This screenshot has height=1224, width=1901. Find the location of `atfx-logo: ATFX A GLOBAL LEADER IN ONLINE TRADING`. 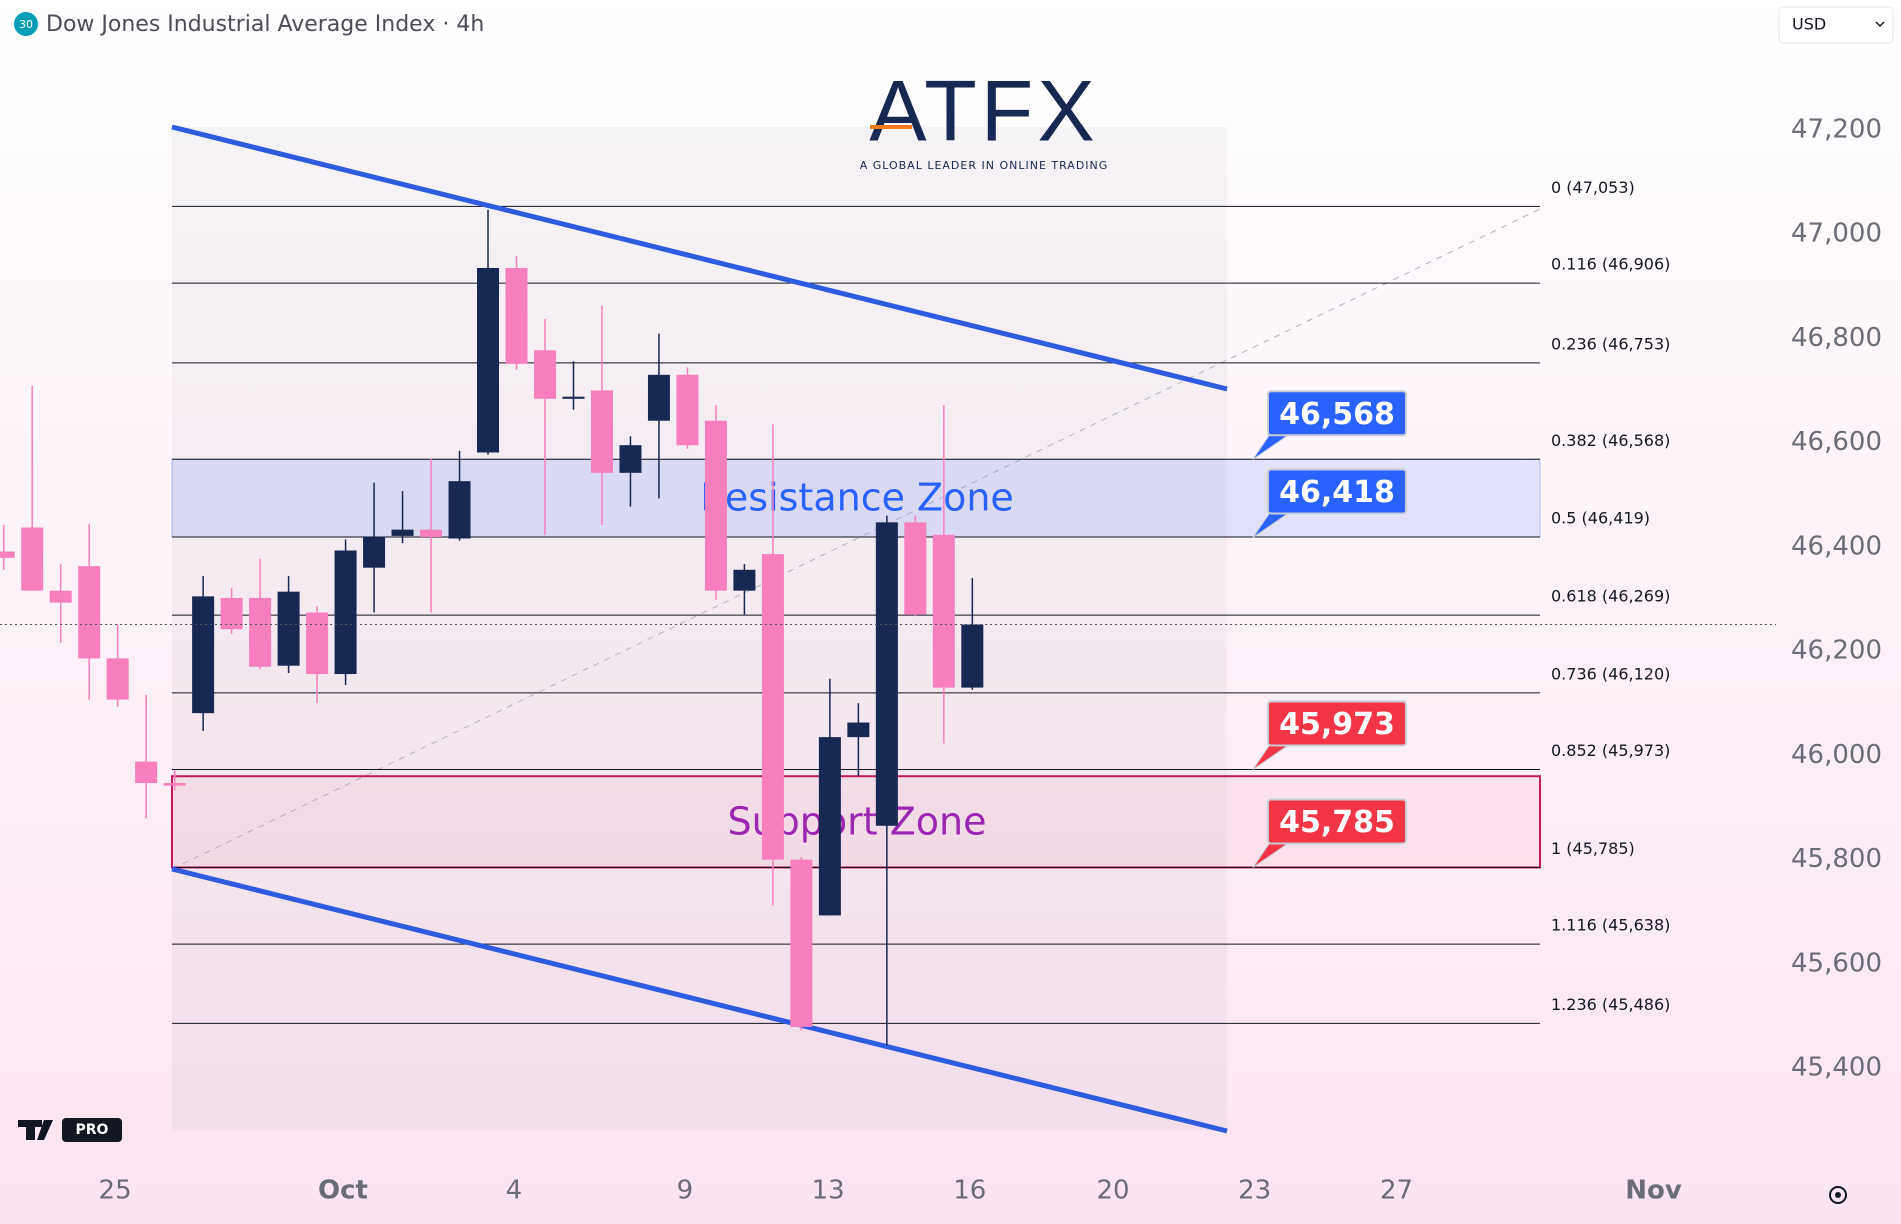

atfx-logo: ATFX A GLOBAL LEADER IN ONLINE TRADING is located at coordinates (984, 118).